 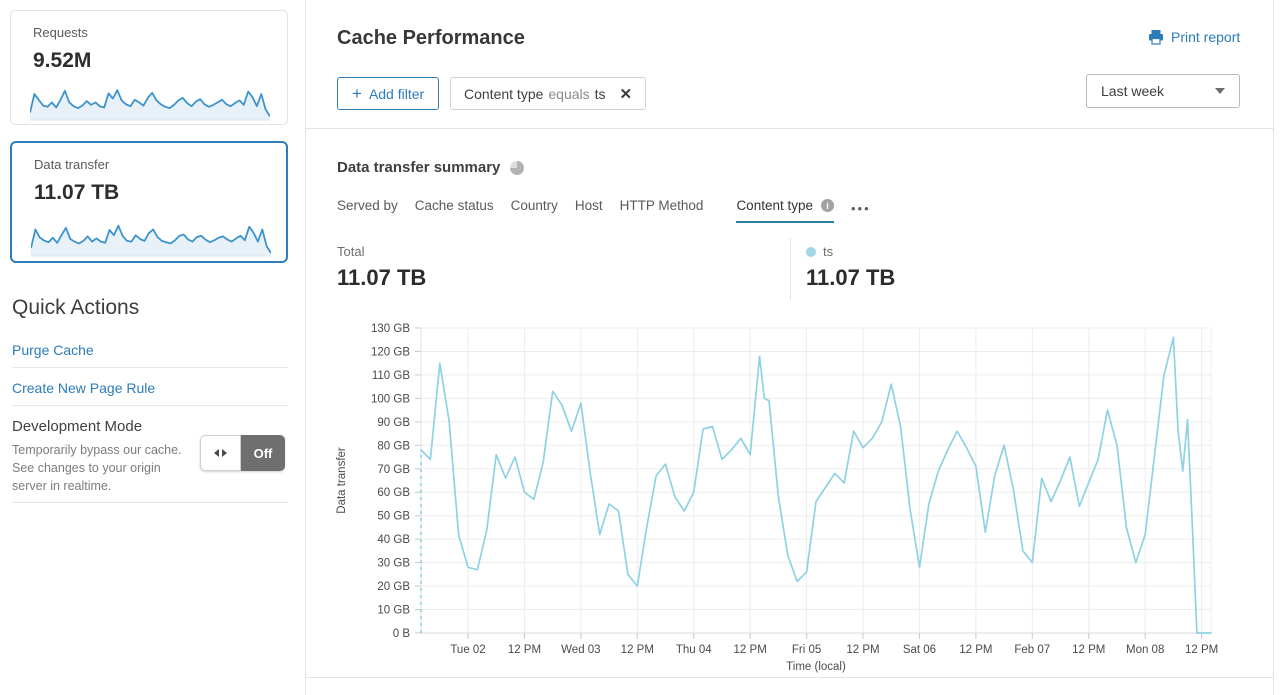 I want to click on y-tick-label: 20 GB, so click(x=393, y=587).